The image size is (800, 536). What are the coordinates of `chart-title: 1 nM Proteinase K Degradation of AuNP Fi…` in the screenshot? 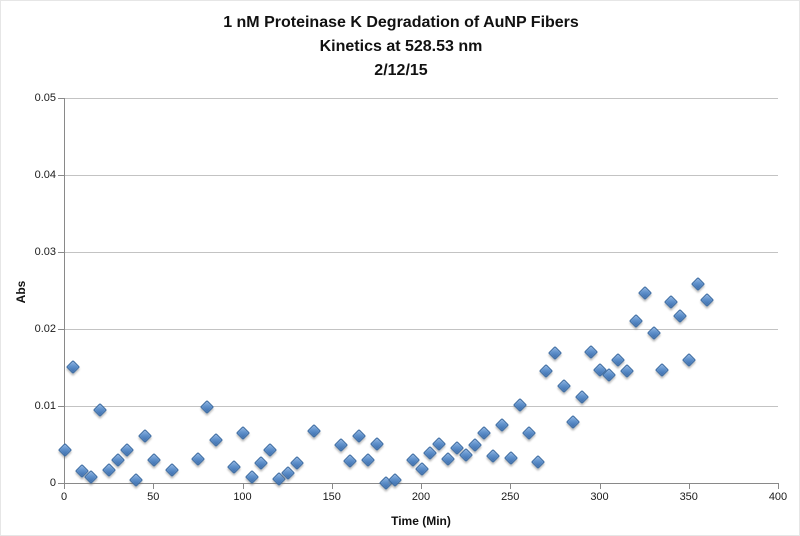 It's located at (400, 47).